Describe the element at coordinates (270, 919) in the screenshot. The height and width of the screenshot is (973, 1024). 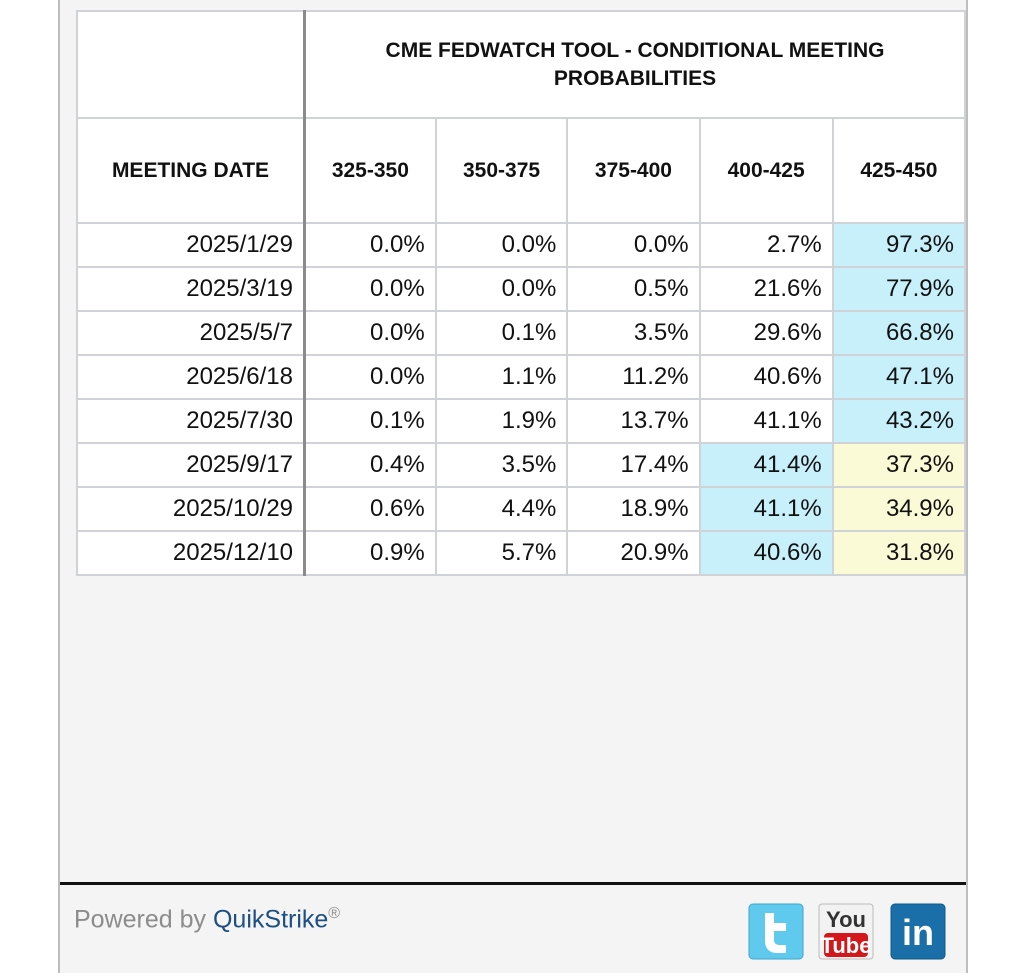
I see `brand-link: QuikStrike` at that location.